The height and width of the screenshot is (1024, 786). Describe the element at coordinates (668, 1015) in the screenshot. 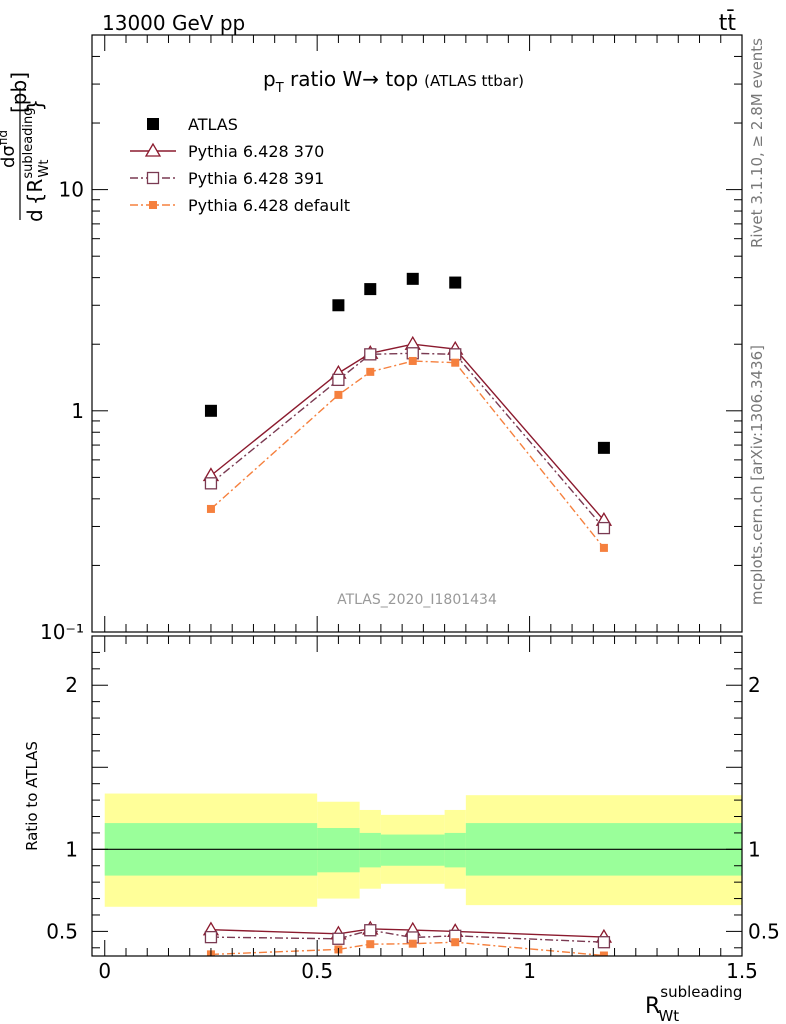

I see `xlabel-sub: Wt` at that location.